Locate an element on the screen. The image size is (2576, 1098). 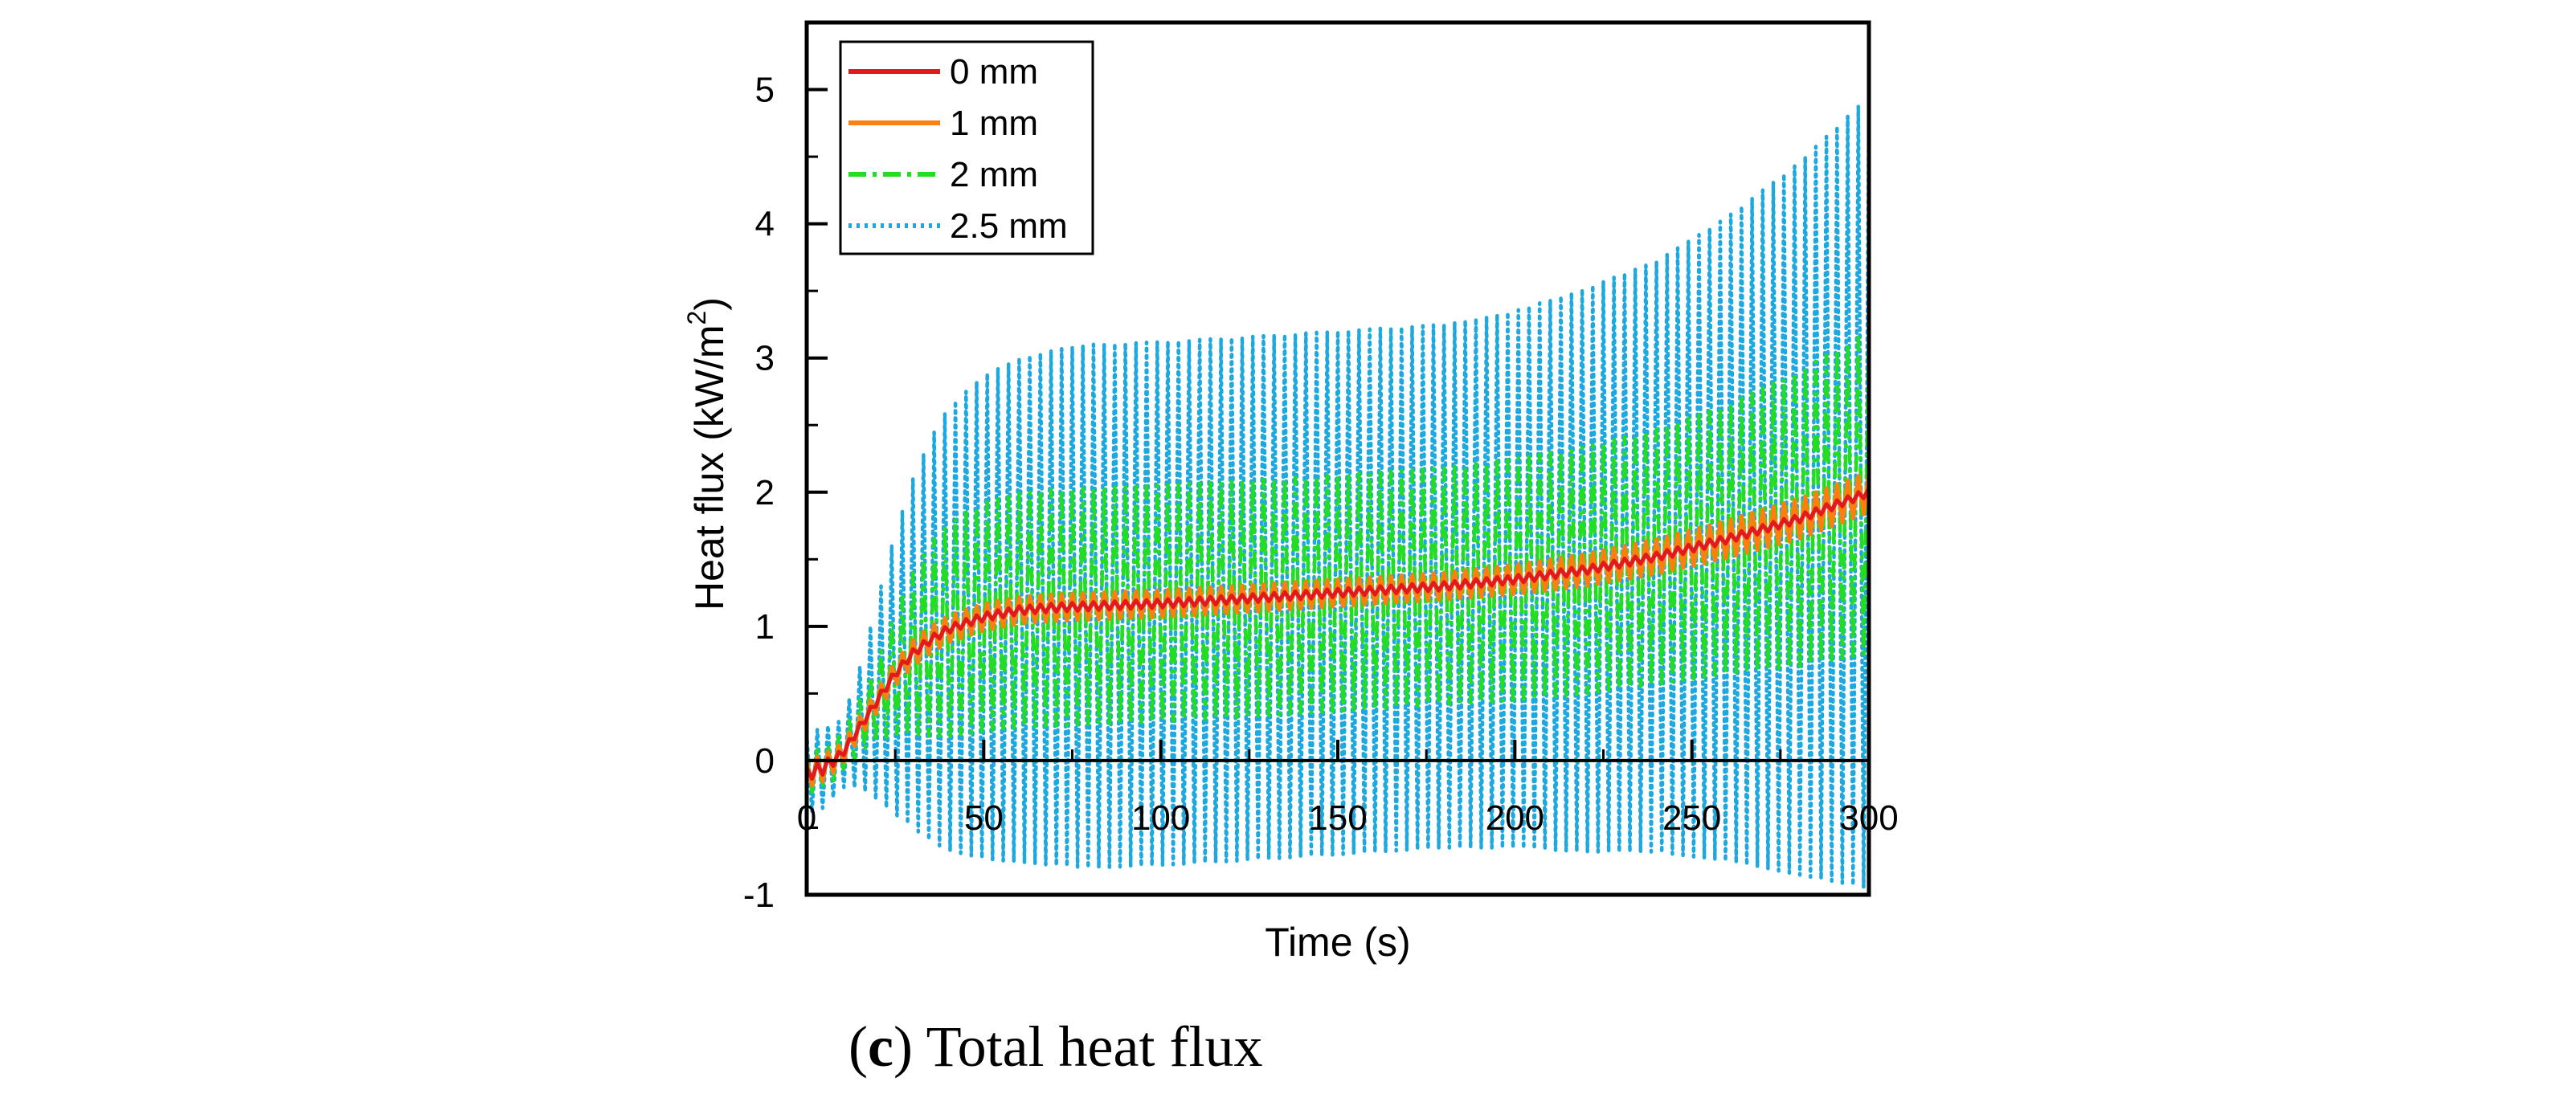
x-tick-label: 200 is located at coordinates (1515, 818).